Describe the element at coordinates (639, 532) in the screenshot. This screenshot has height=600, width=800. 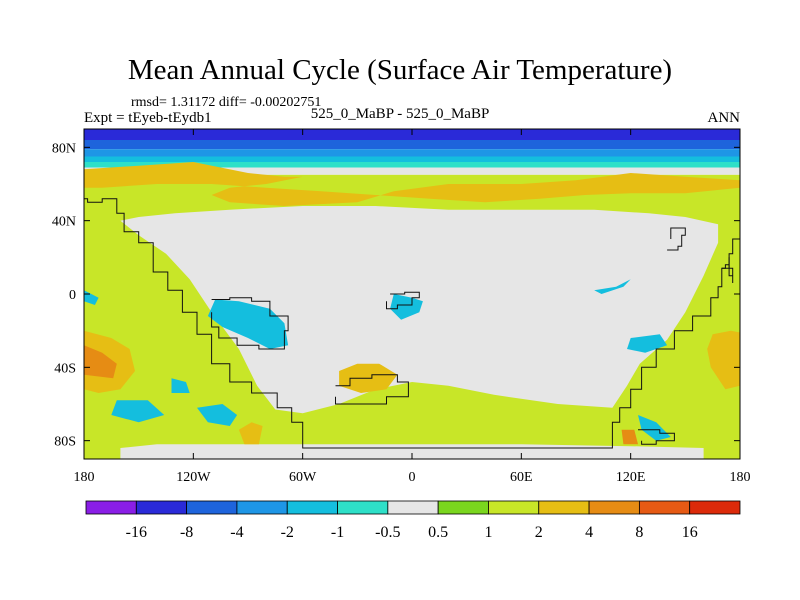
I see `colorbar-label-10: 8` at that location.